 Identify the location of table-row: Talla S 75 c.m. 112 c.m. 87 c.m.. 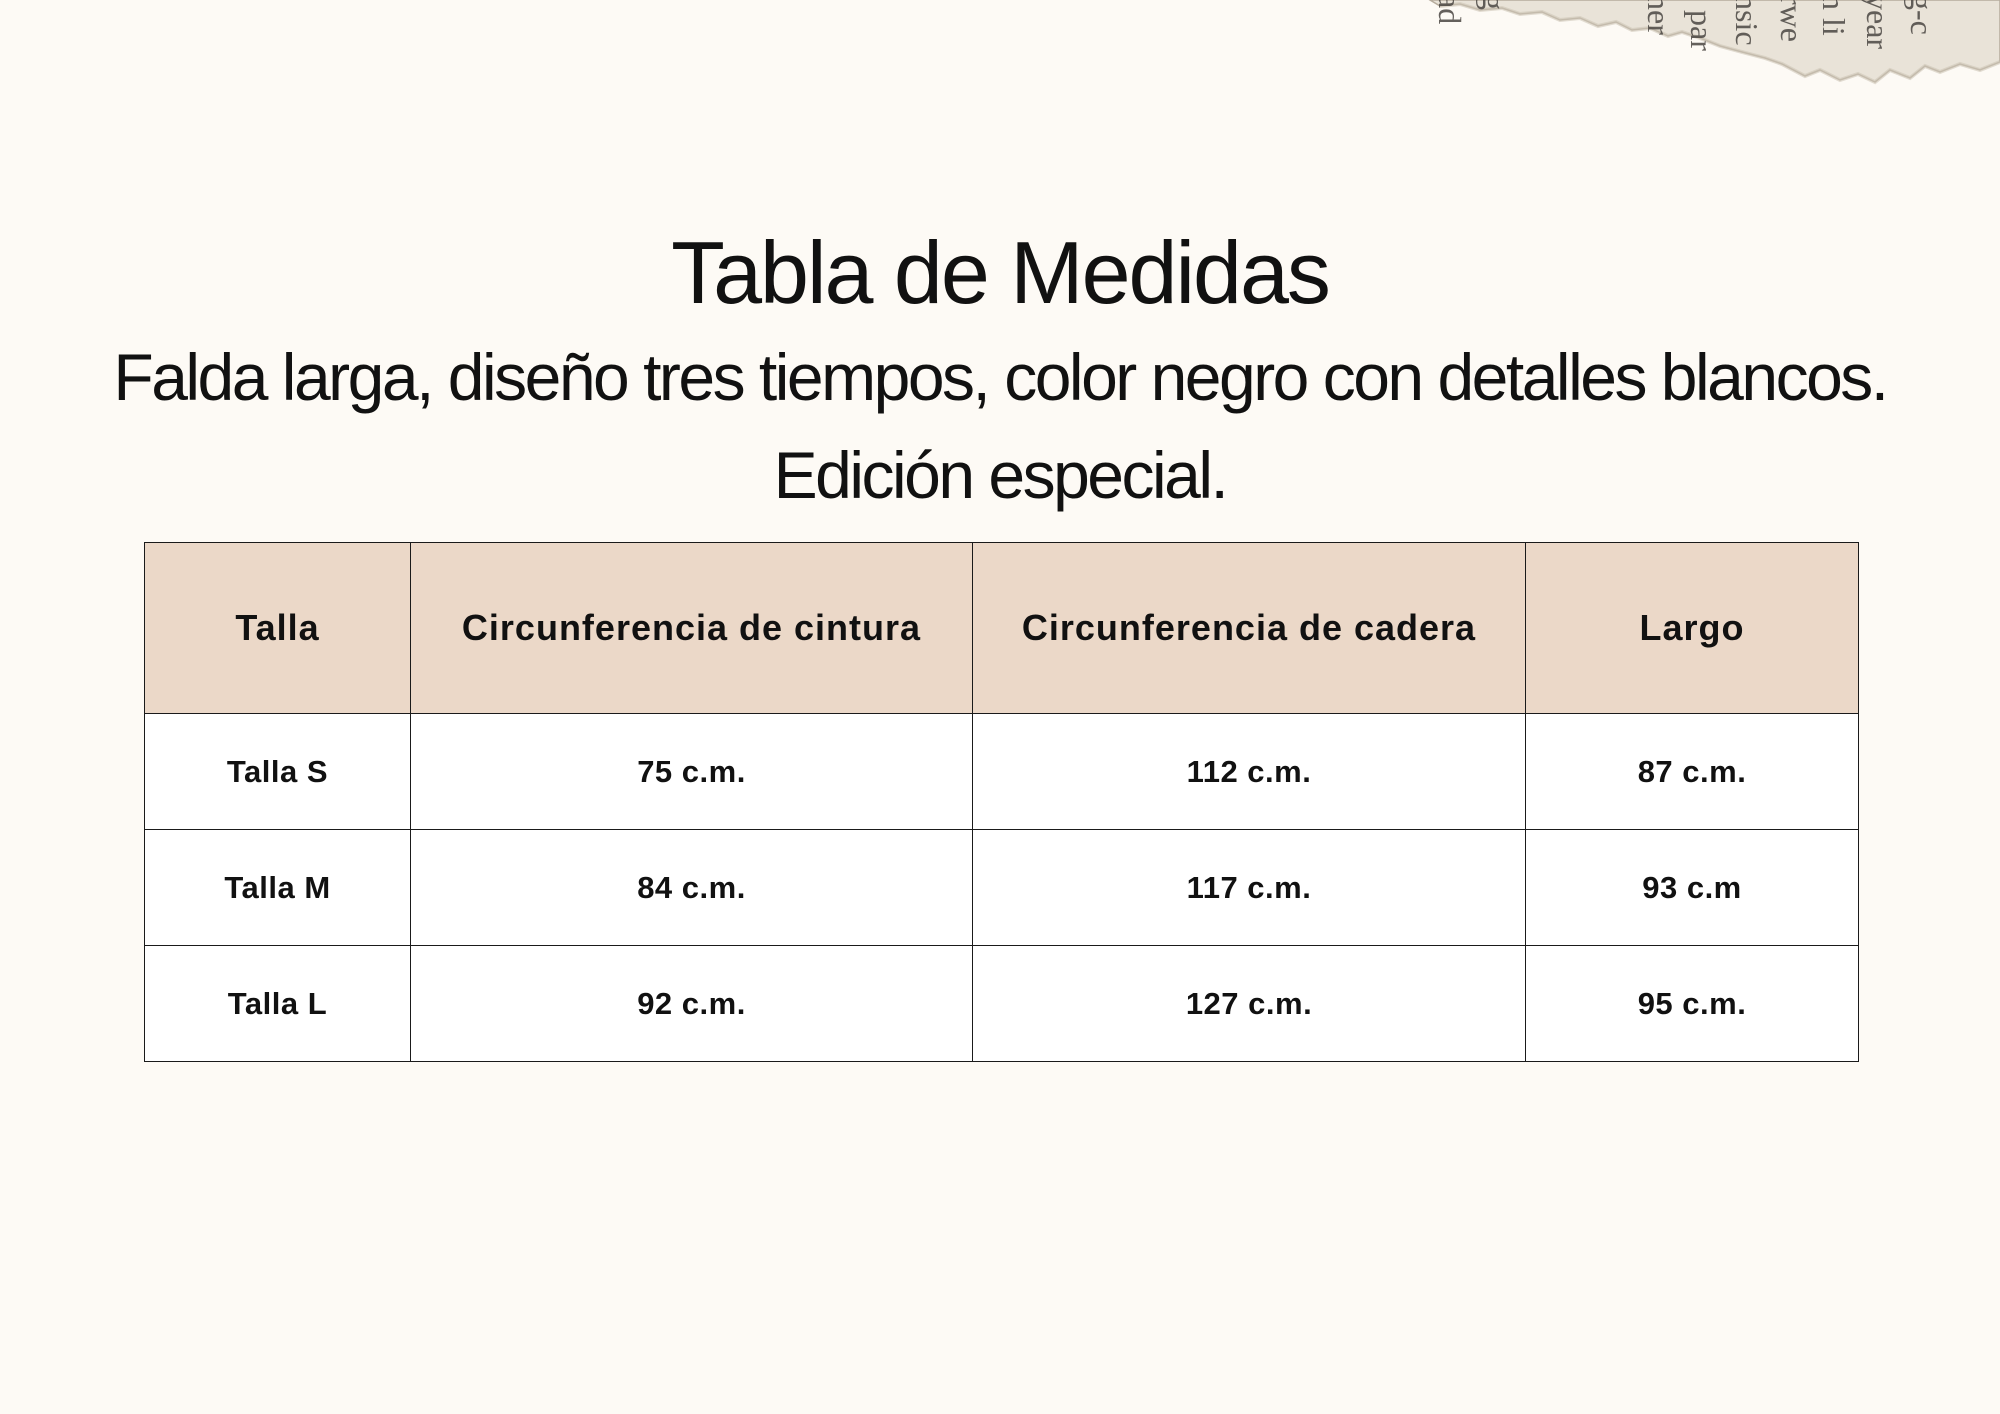
(1001, 771).